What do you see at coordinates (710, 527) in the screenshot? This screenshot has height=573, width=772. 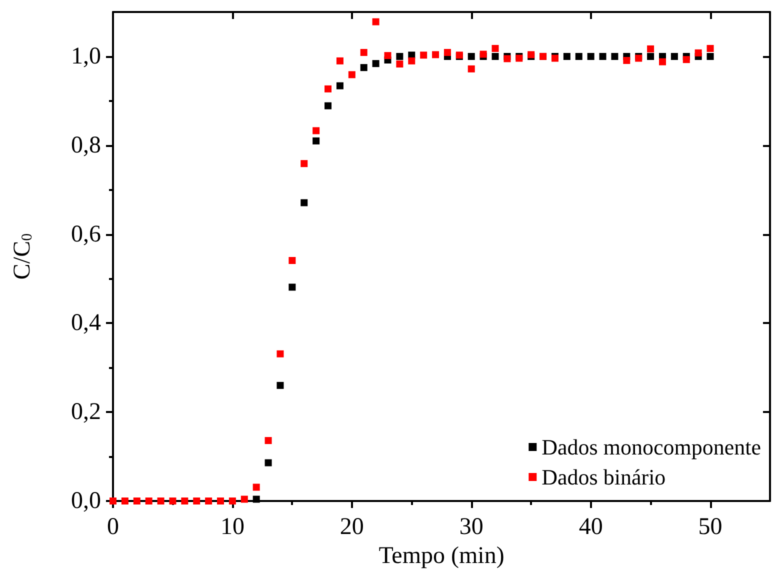 I see `x-tick-label: 50` at bounding box center [710, 527].